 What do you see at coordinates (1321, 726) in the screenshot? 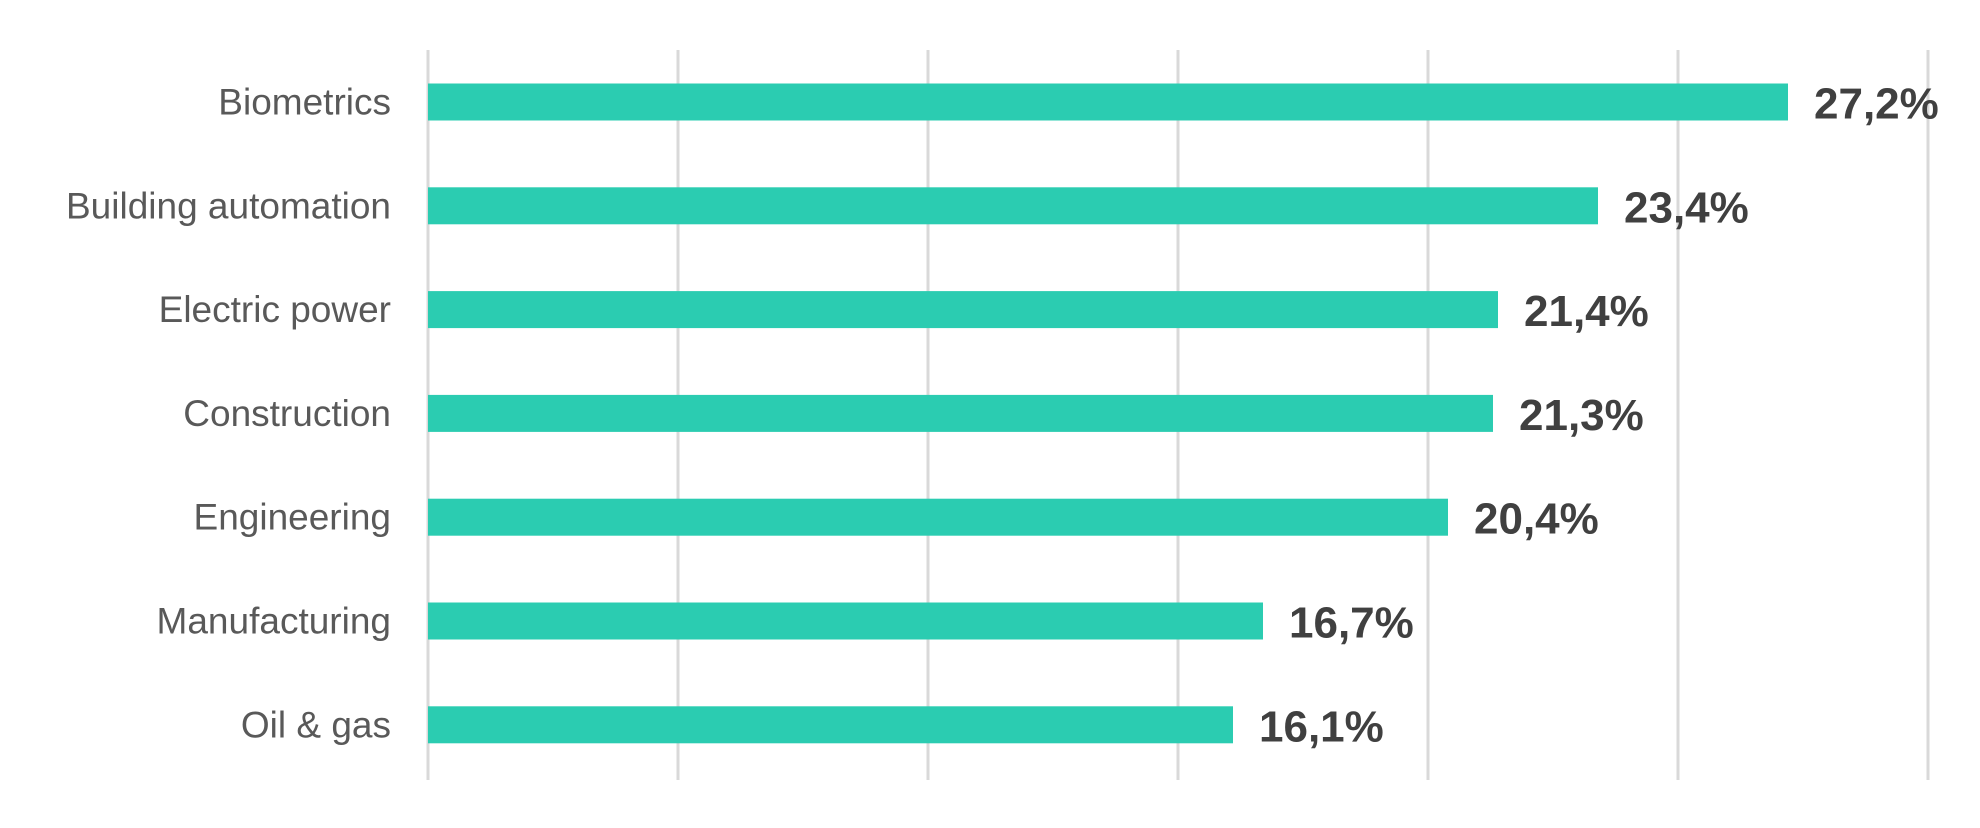
I see `data-label: 16,1%` at bounding box center [1321, 726].